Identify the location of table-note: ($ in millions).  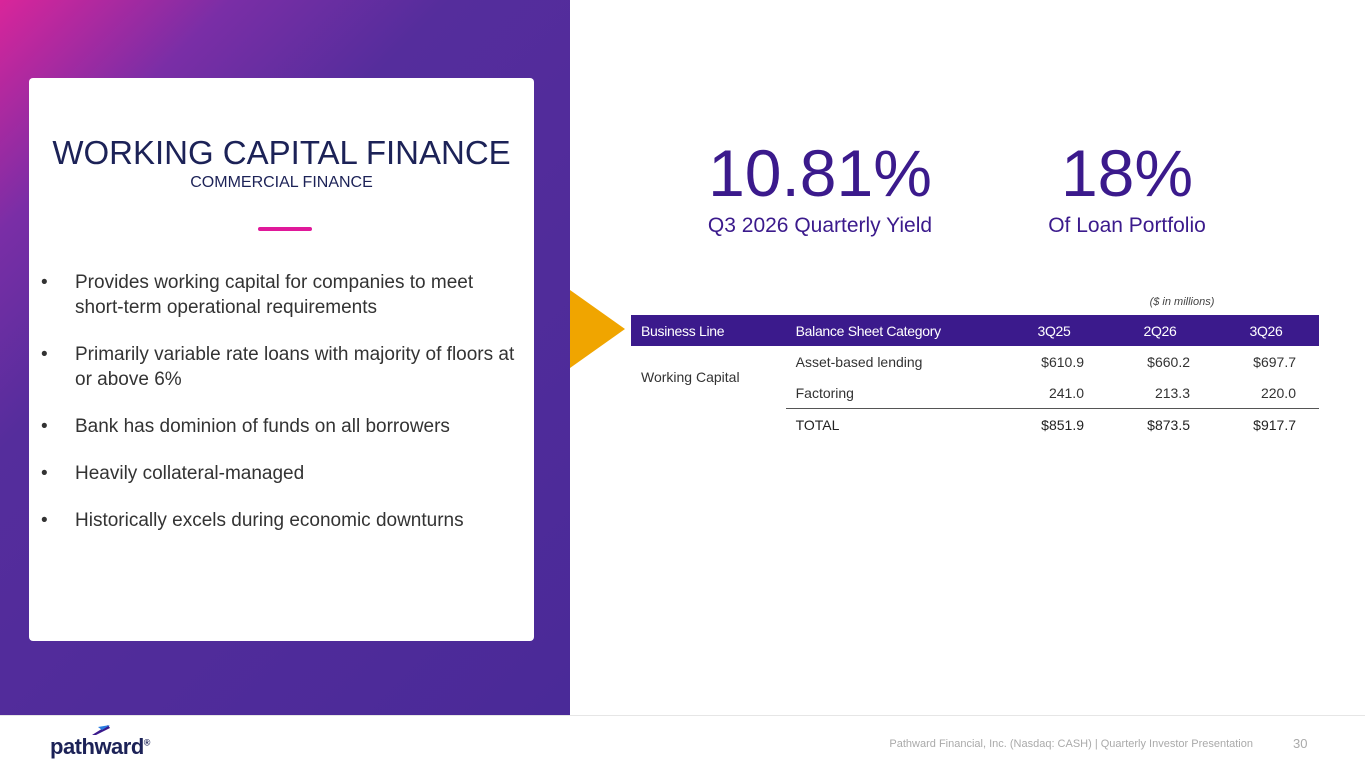
(1182, 302).